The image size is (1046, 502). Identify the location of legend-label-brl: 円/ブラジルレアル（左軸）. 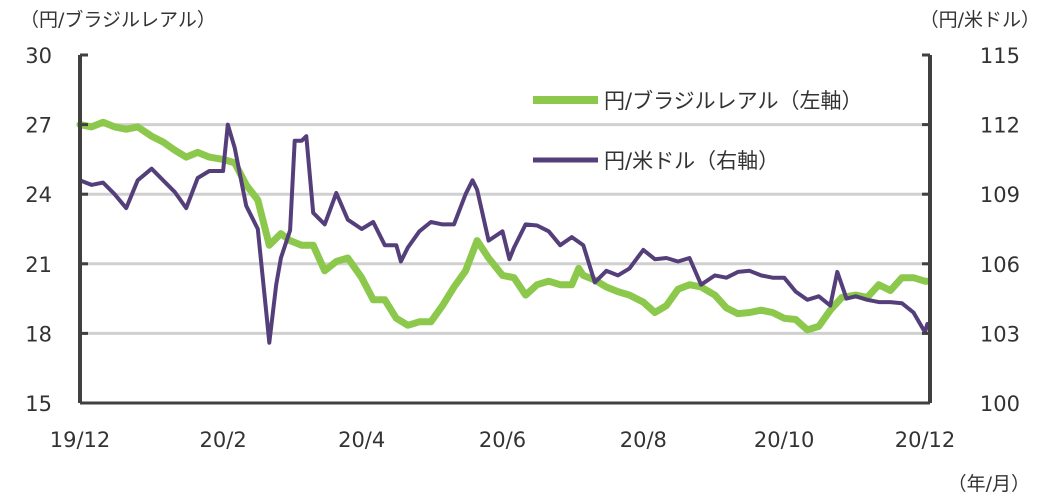
(733, 101).